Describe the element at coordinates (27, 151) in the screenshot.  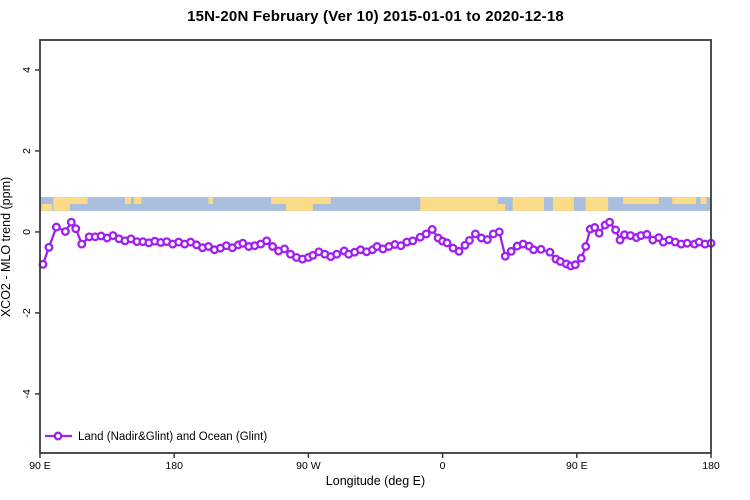
I see `y-tick-label: 2` at that location.